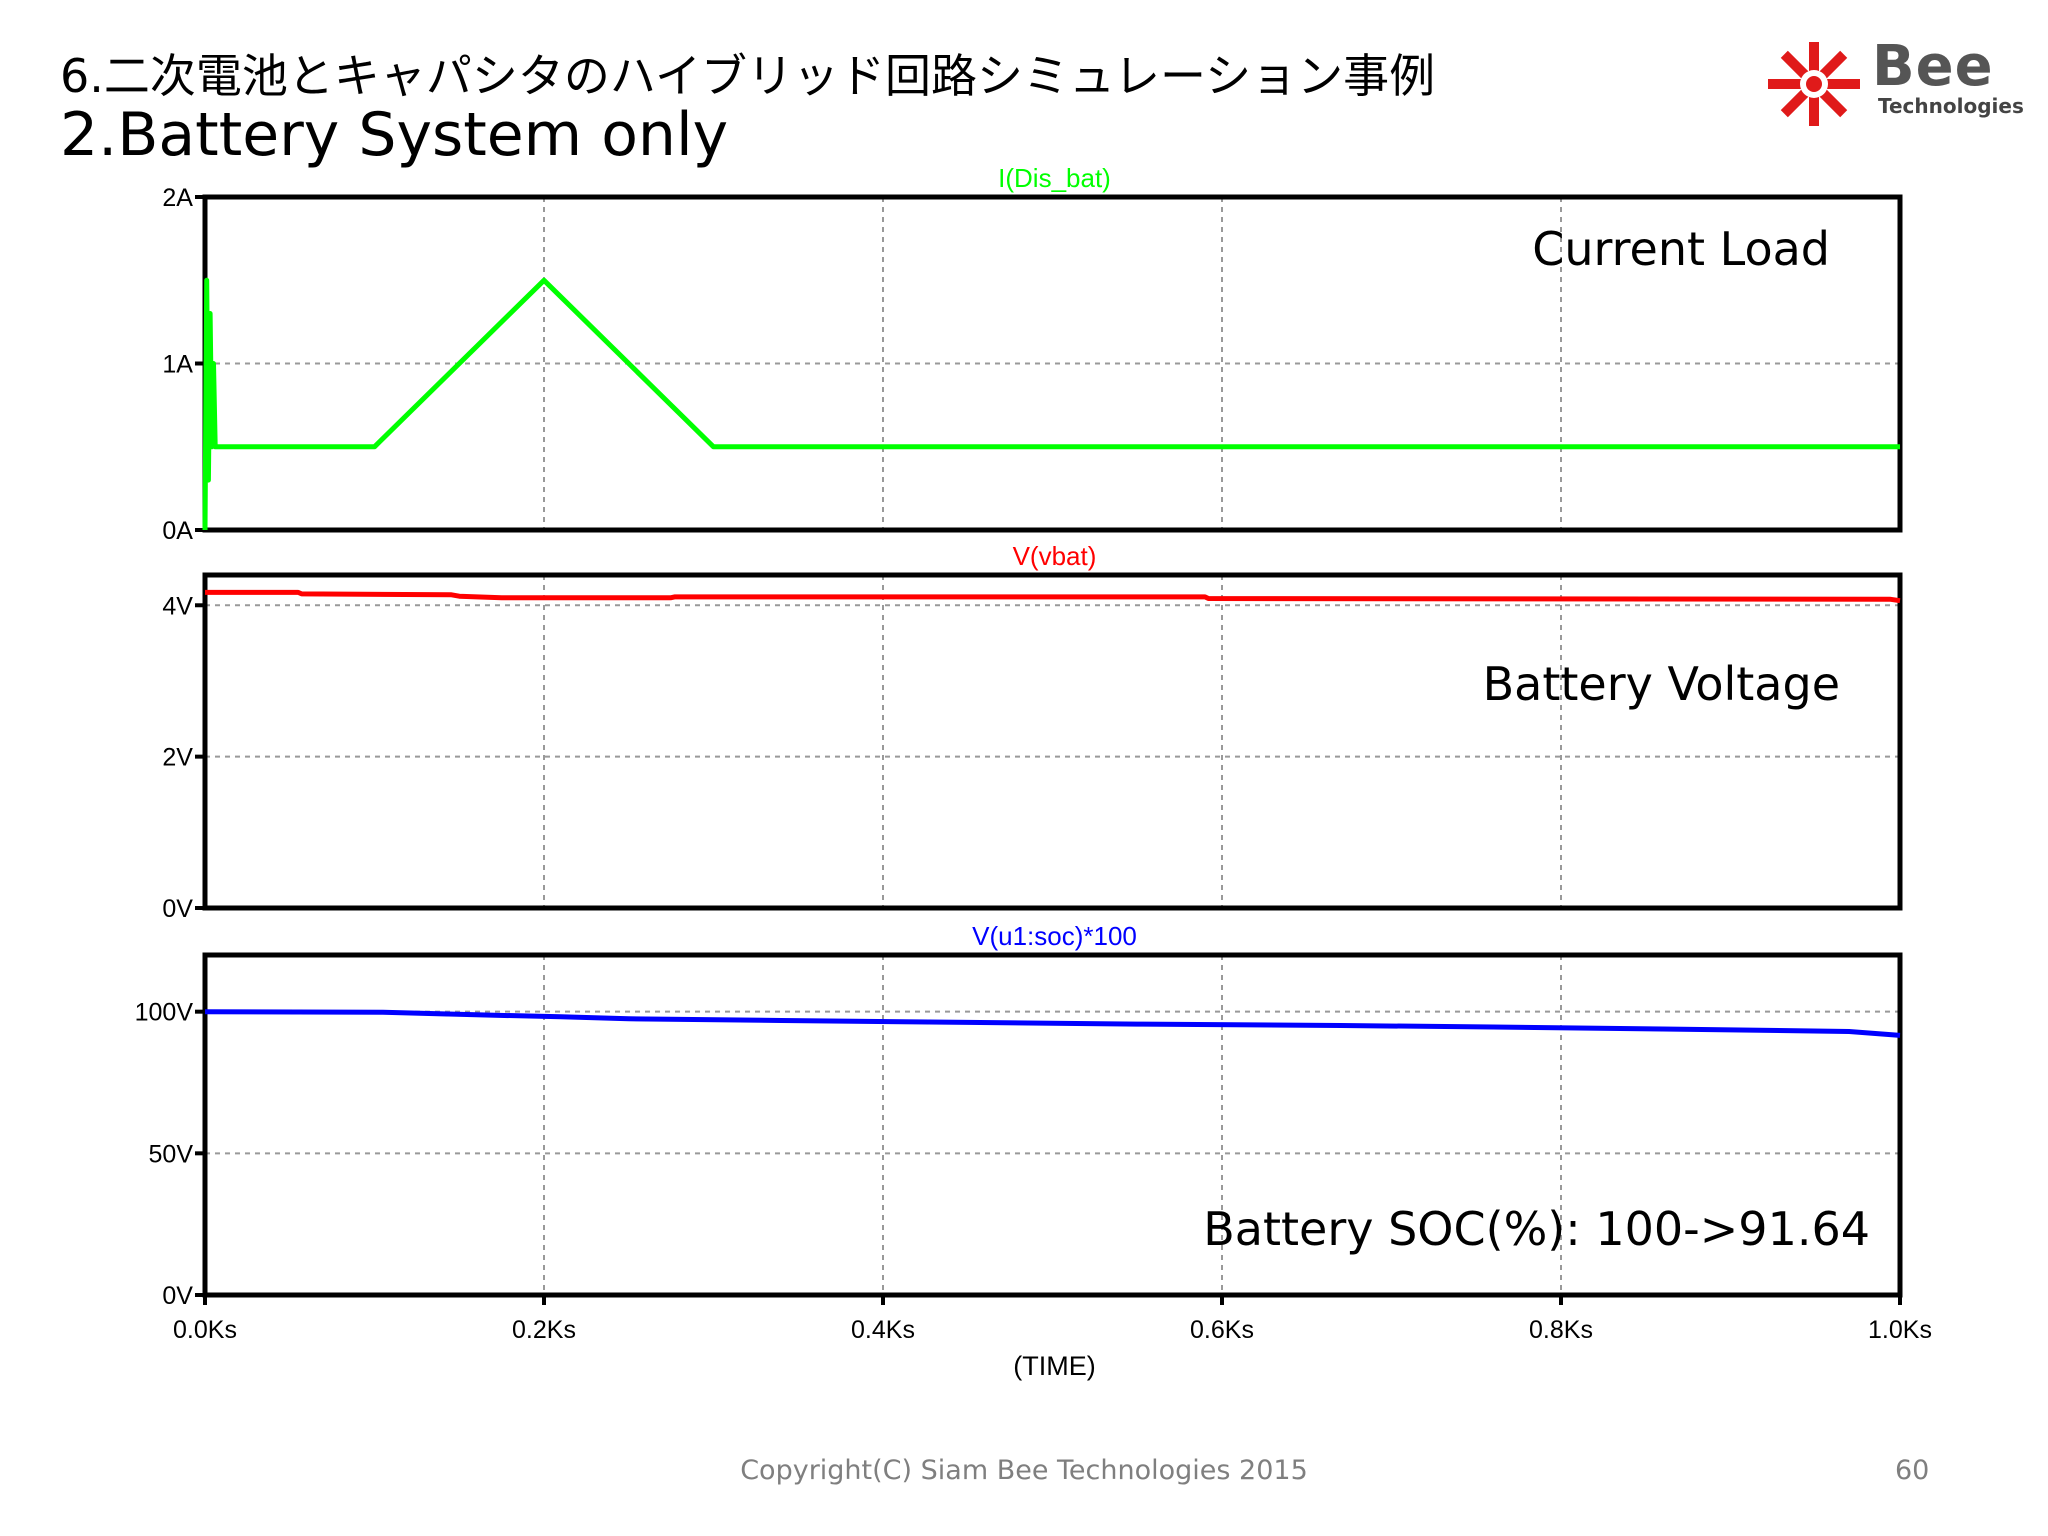 This screenshot has height=1536, width=2048. I want to click on slide-title-japanese: 6.二次電池とキャパシタのハイブリッド回路シミュレーション事例, so click(748, 76).